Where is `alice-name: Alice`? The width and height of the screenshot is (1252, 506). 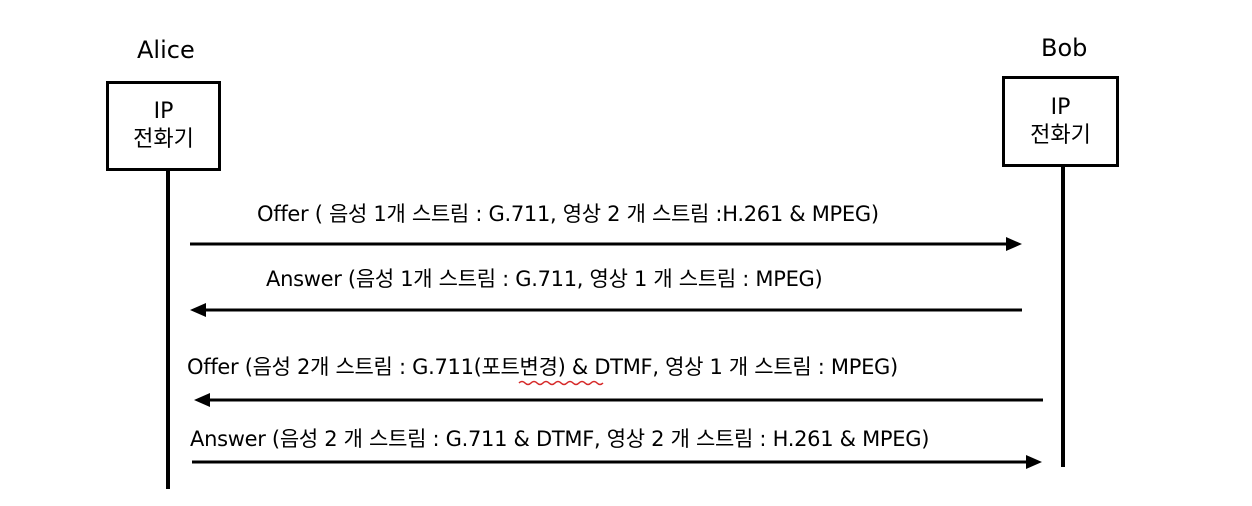
alice-name: Alice is located at coordinates (166, 50).